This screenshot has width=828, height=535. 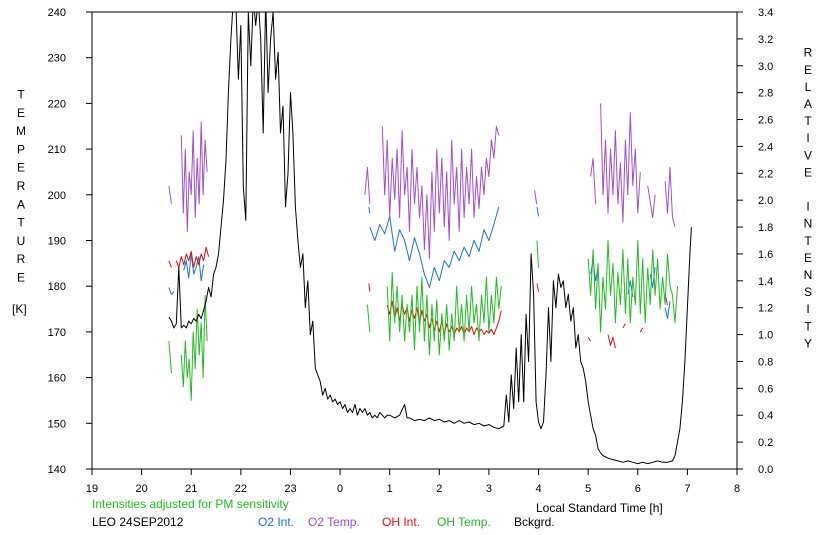 I want to click on y-left-tick-label: 140, so click(x=57, y=470).